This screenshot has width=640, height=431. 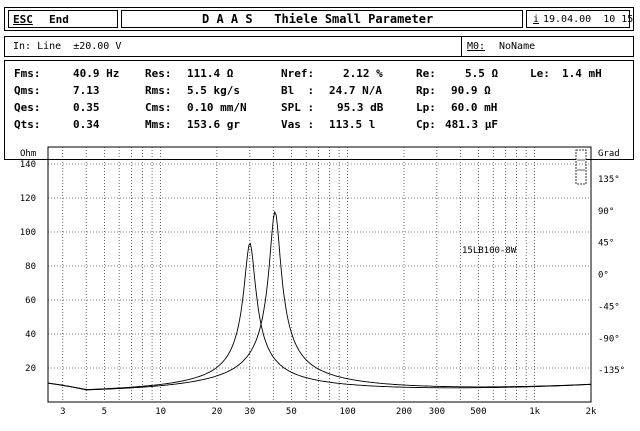 What do you see at coordinates (59, 19) in the screenshot?
I see `end-label: End` at bounding box center [59, 19].